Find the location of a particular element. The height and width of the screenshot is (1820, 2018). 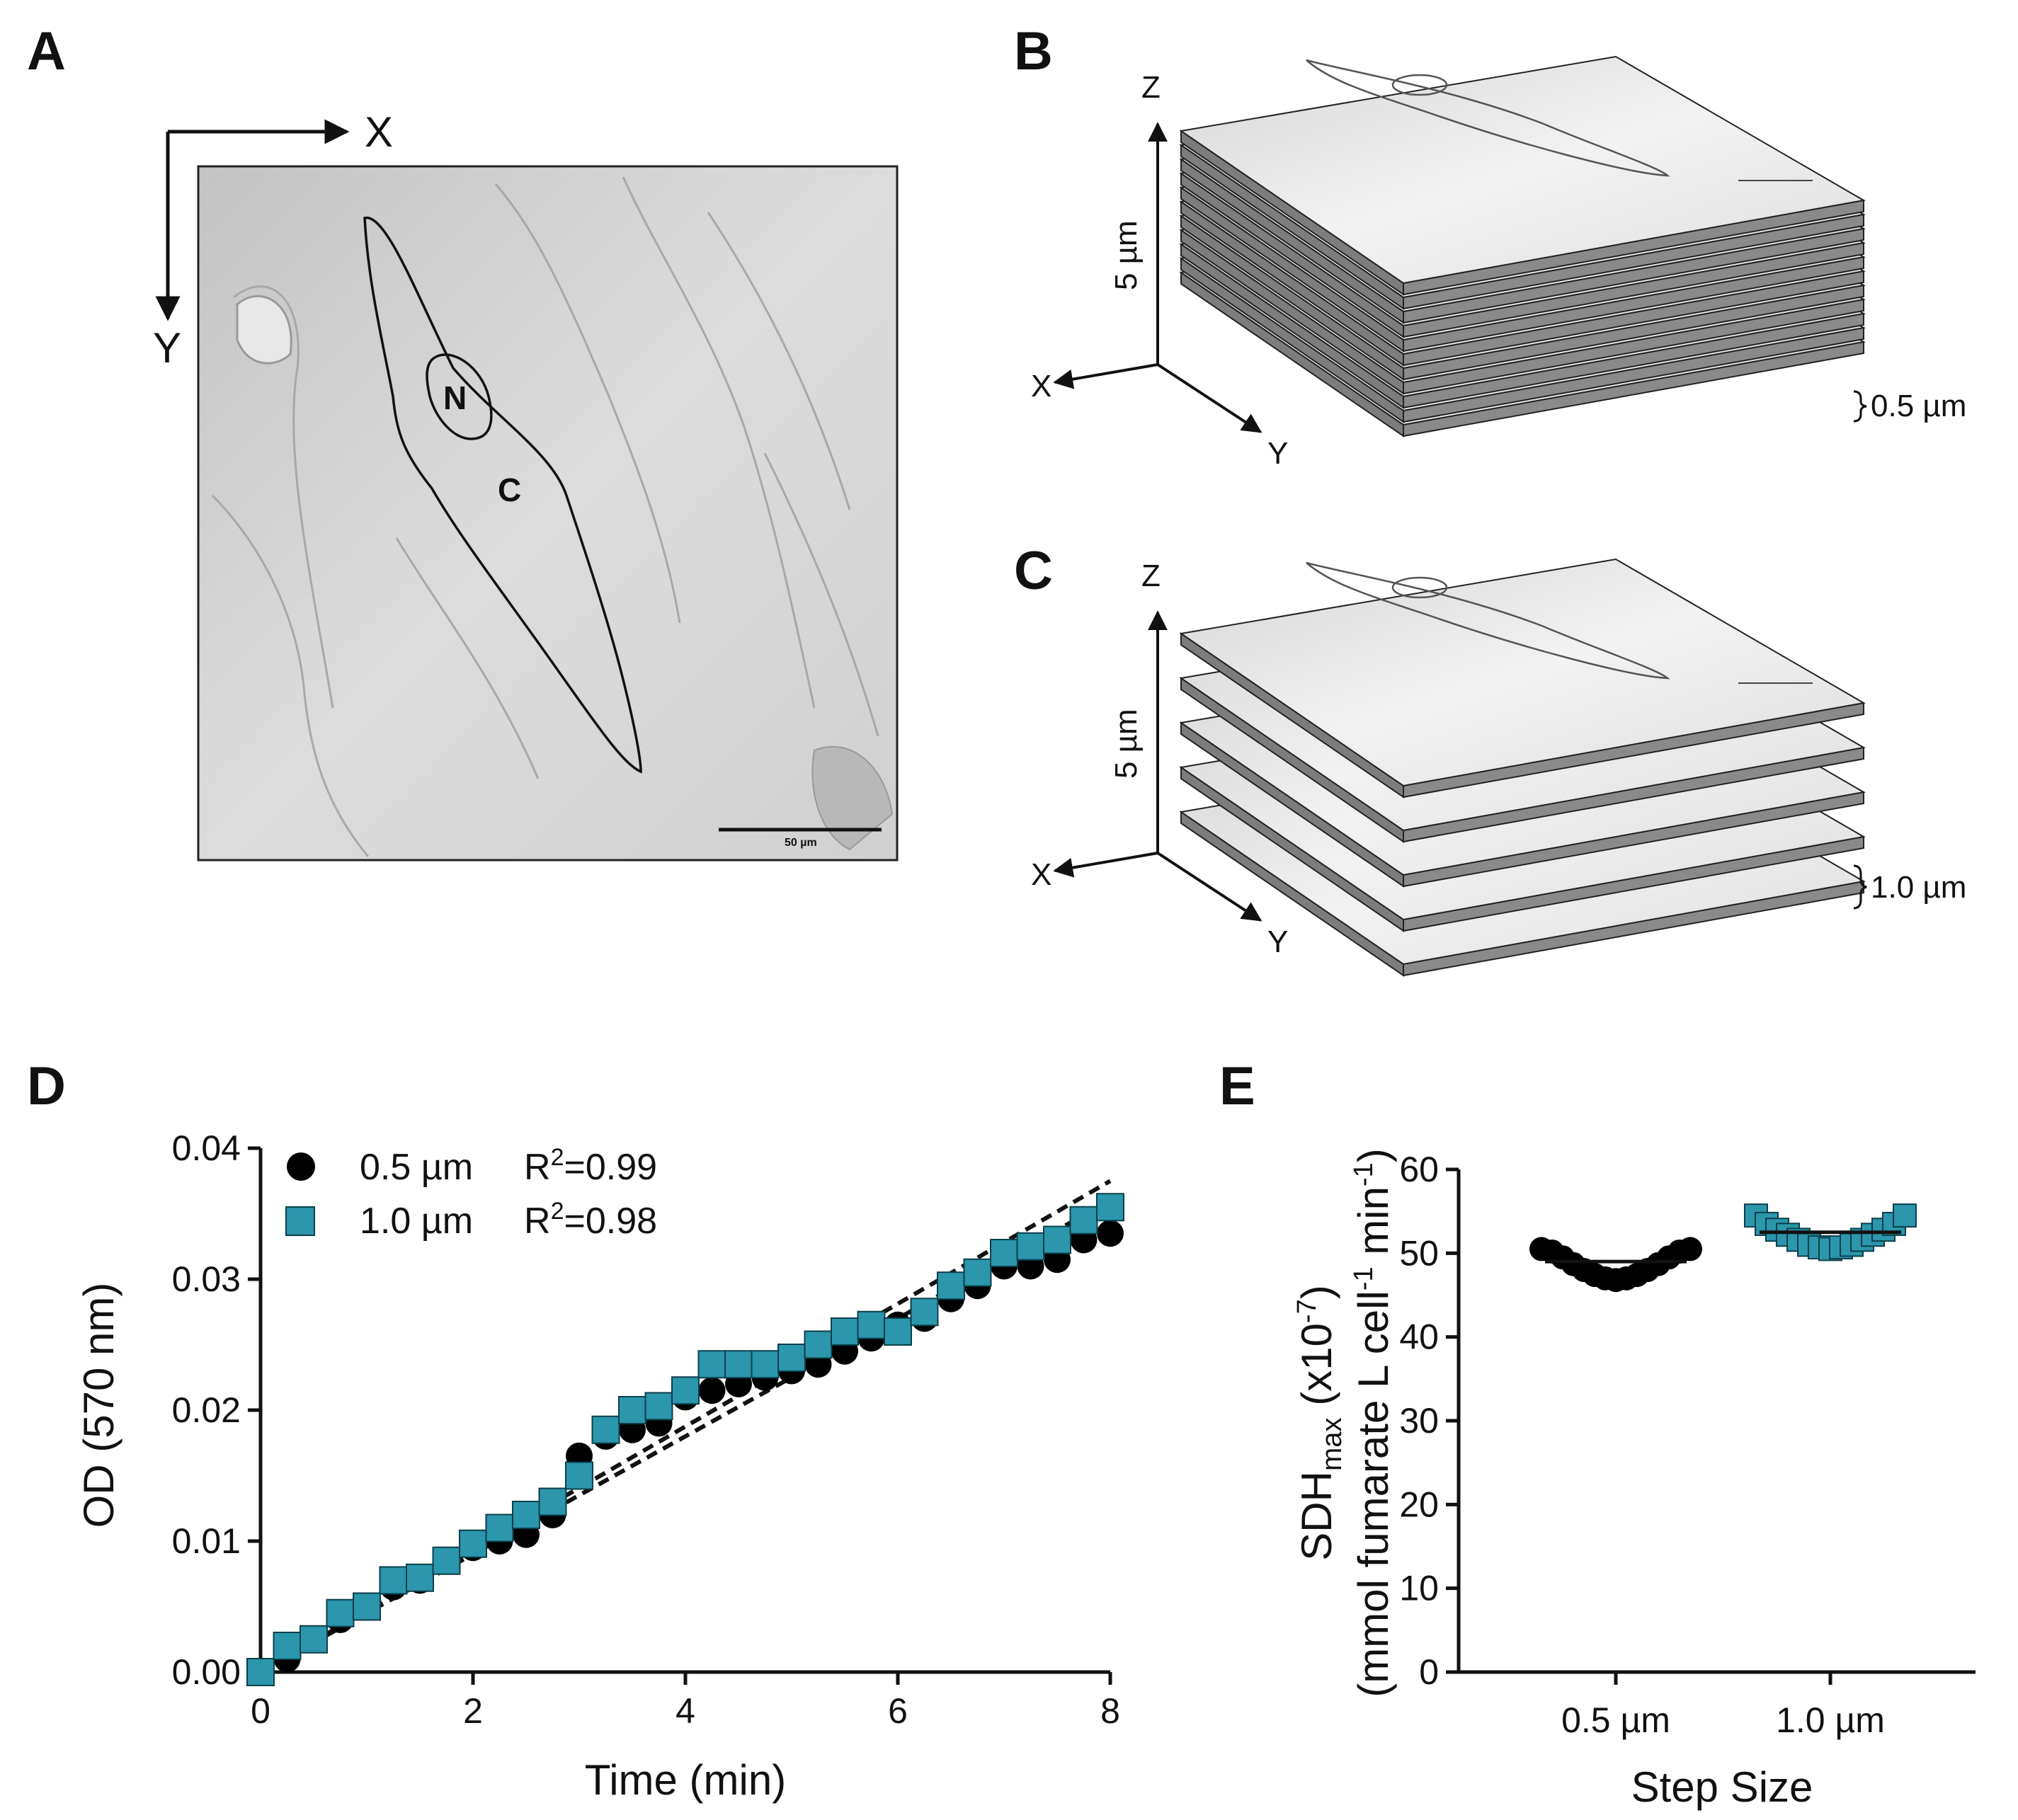

y-tick-label: 0 is located at coordinates (1429, 1672).